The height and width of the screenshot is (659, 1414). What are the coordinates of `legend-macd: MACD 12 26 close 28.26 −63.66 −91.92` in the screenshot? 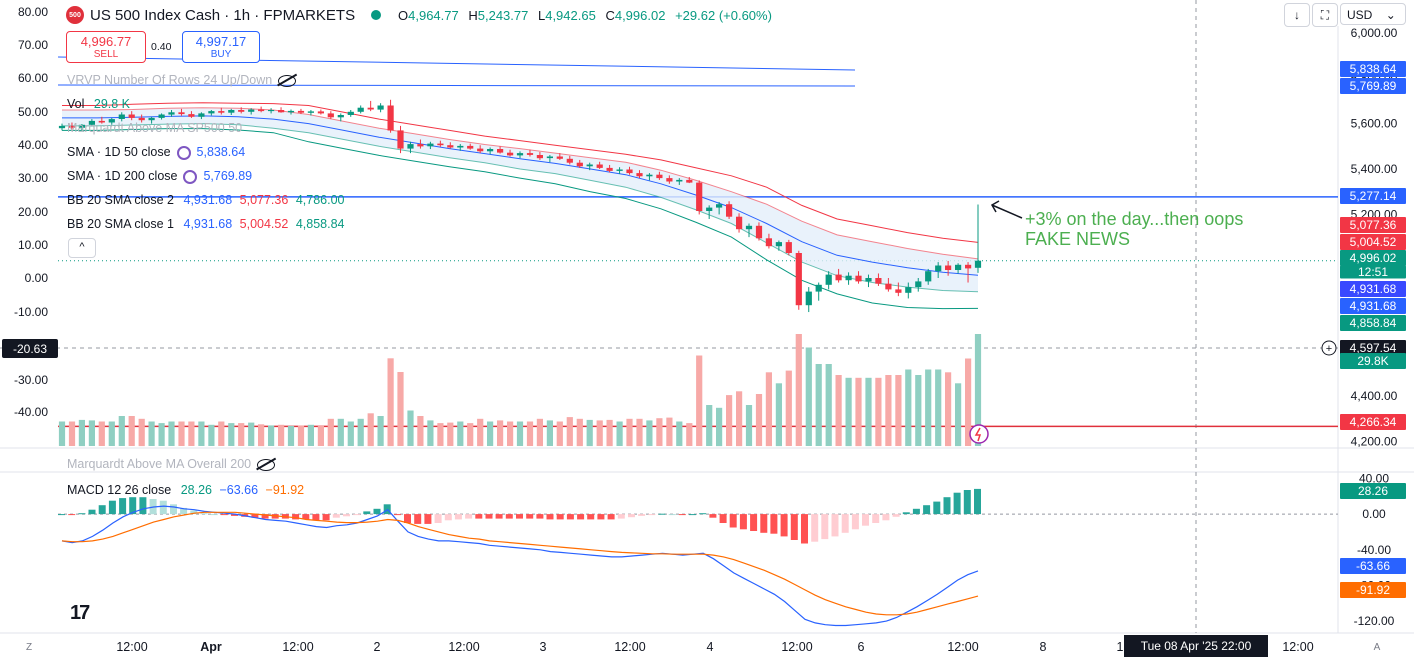 It's located at (185, 490).